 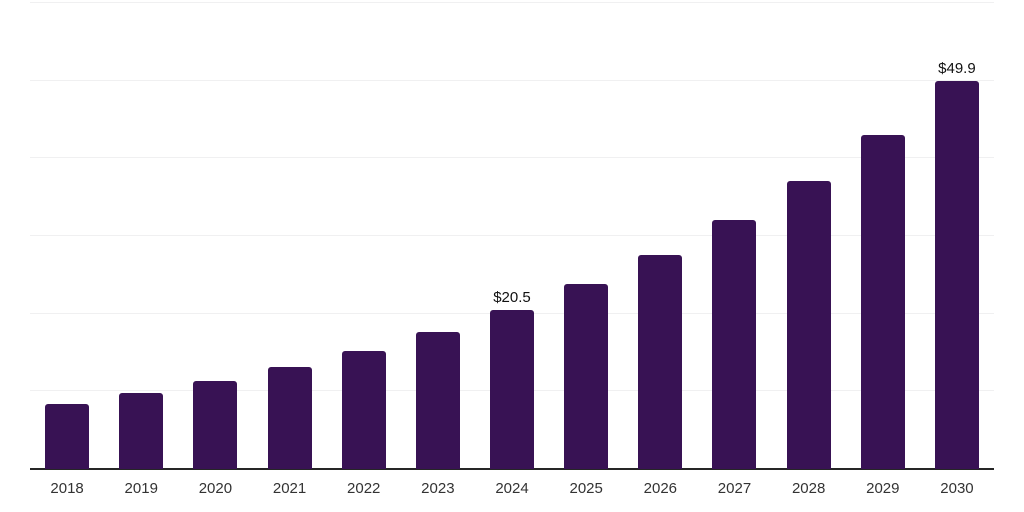 I want to click on bar-column-2023, so click(x=438, y=400).